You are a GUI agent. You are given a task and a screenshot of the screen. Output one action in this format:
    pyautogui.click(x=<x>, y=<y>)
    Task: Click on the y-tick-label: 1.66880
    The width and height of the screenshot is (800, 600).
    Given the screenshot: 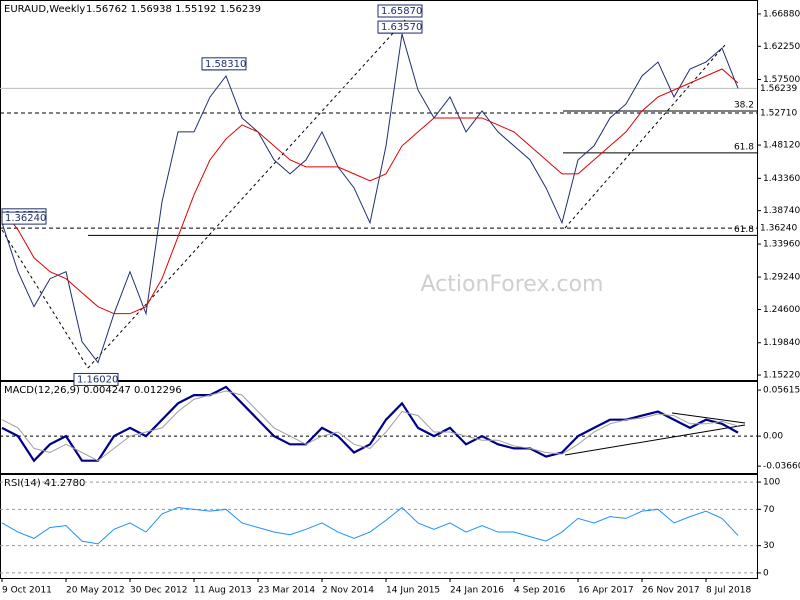 What is the action you would take?
    pyautogui.click(x=781, y=14)
    